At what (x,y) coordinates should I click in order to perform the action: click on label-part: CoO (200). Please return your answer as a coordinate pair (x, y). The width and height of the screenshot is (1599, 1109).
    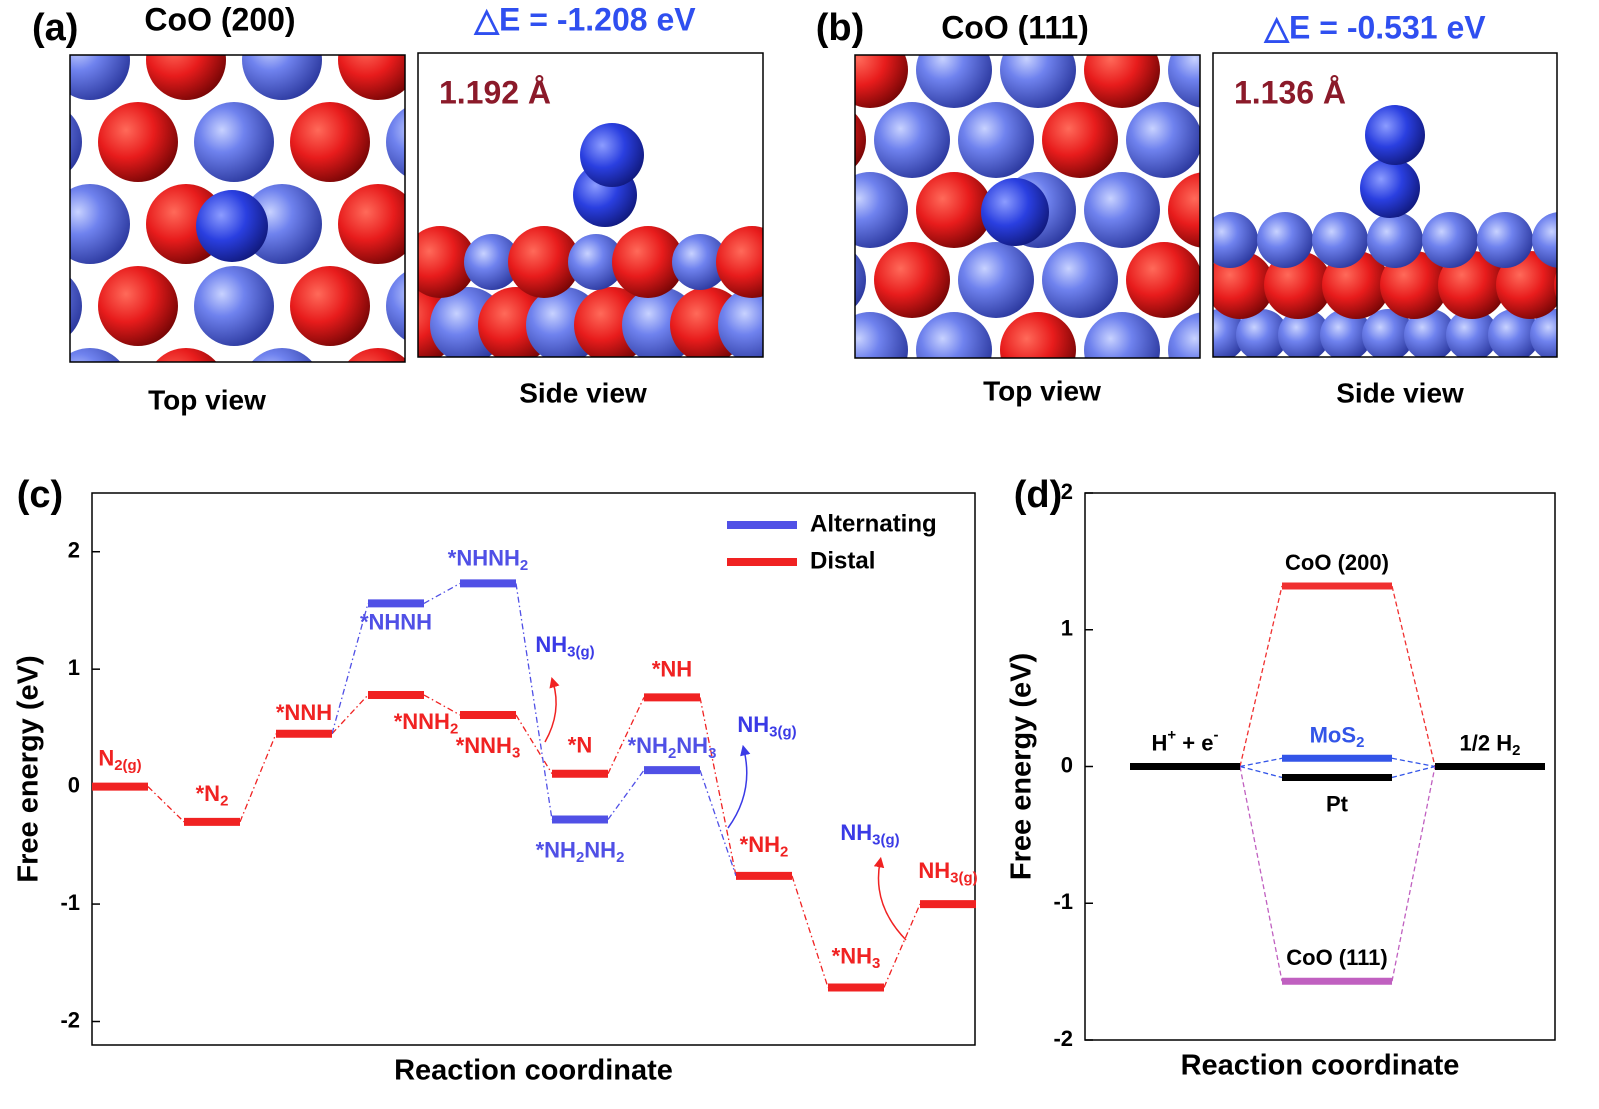
    Looking at the image, I should click on (1337, 562).